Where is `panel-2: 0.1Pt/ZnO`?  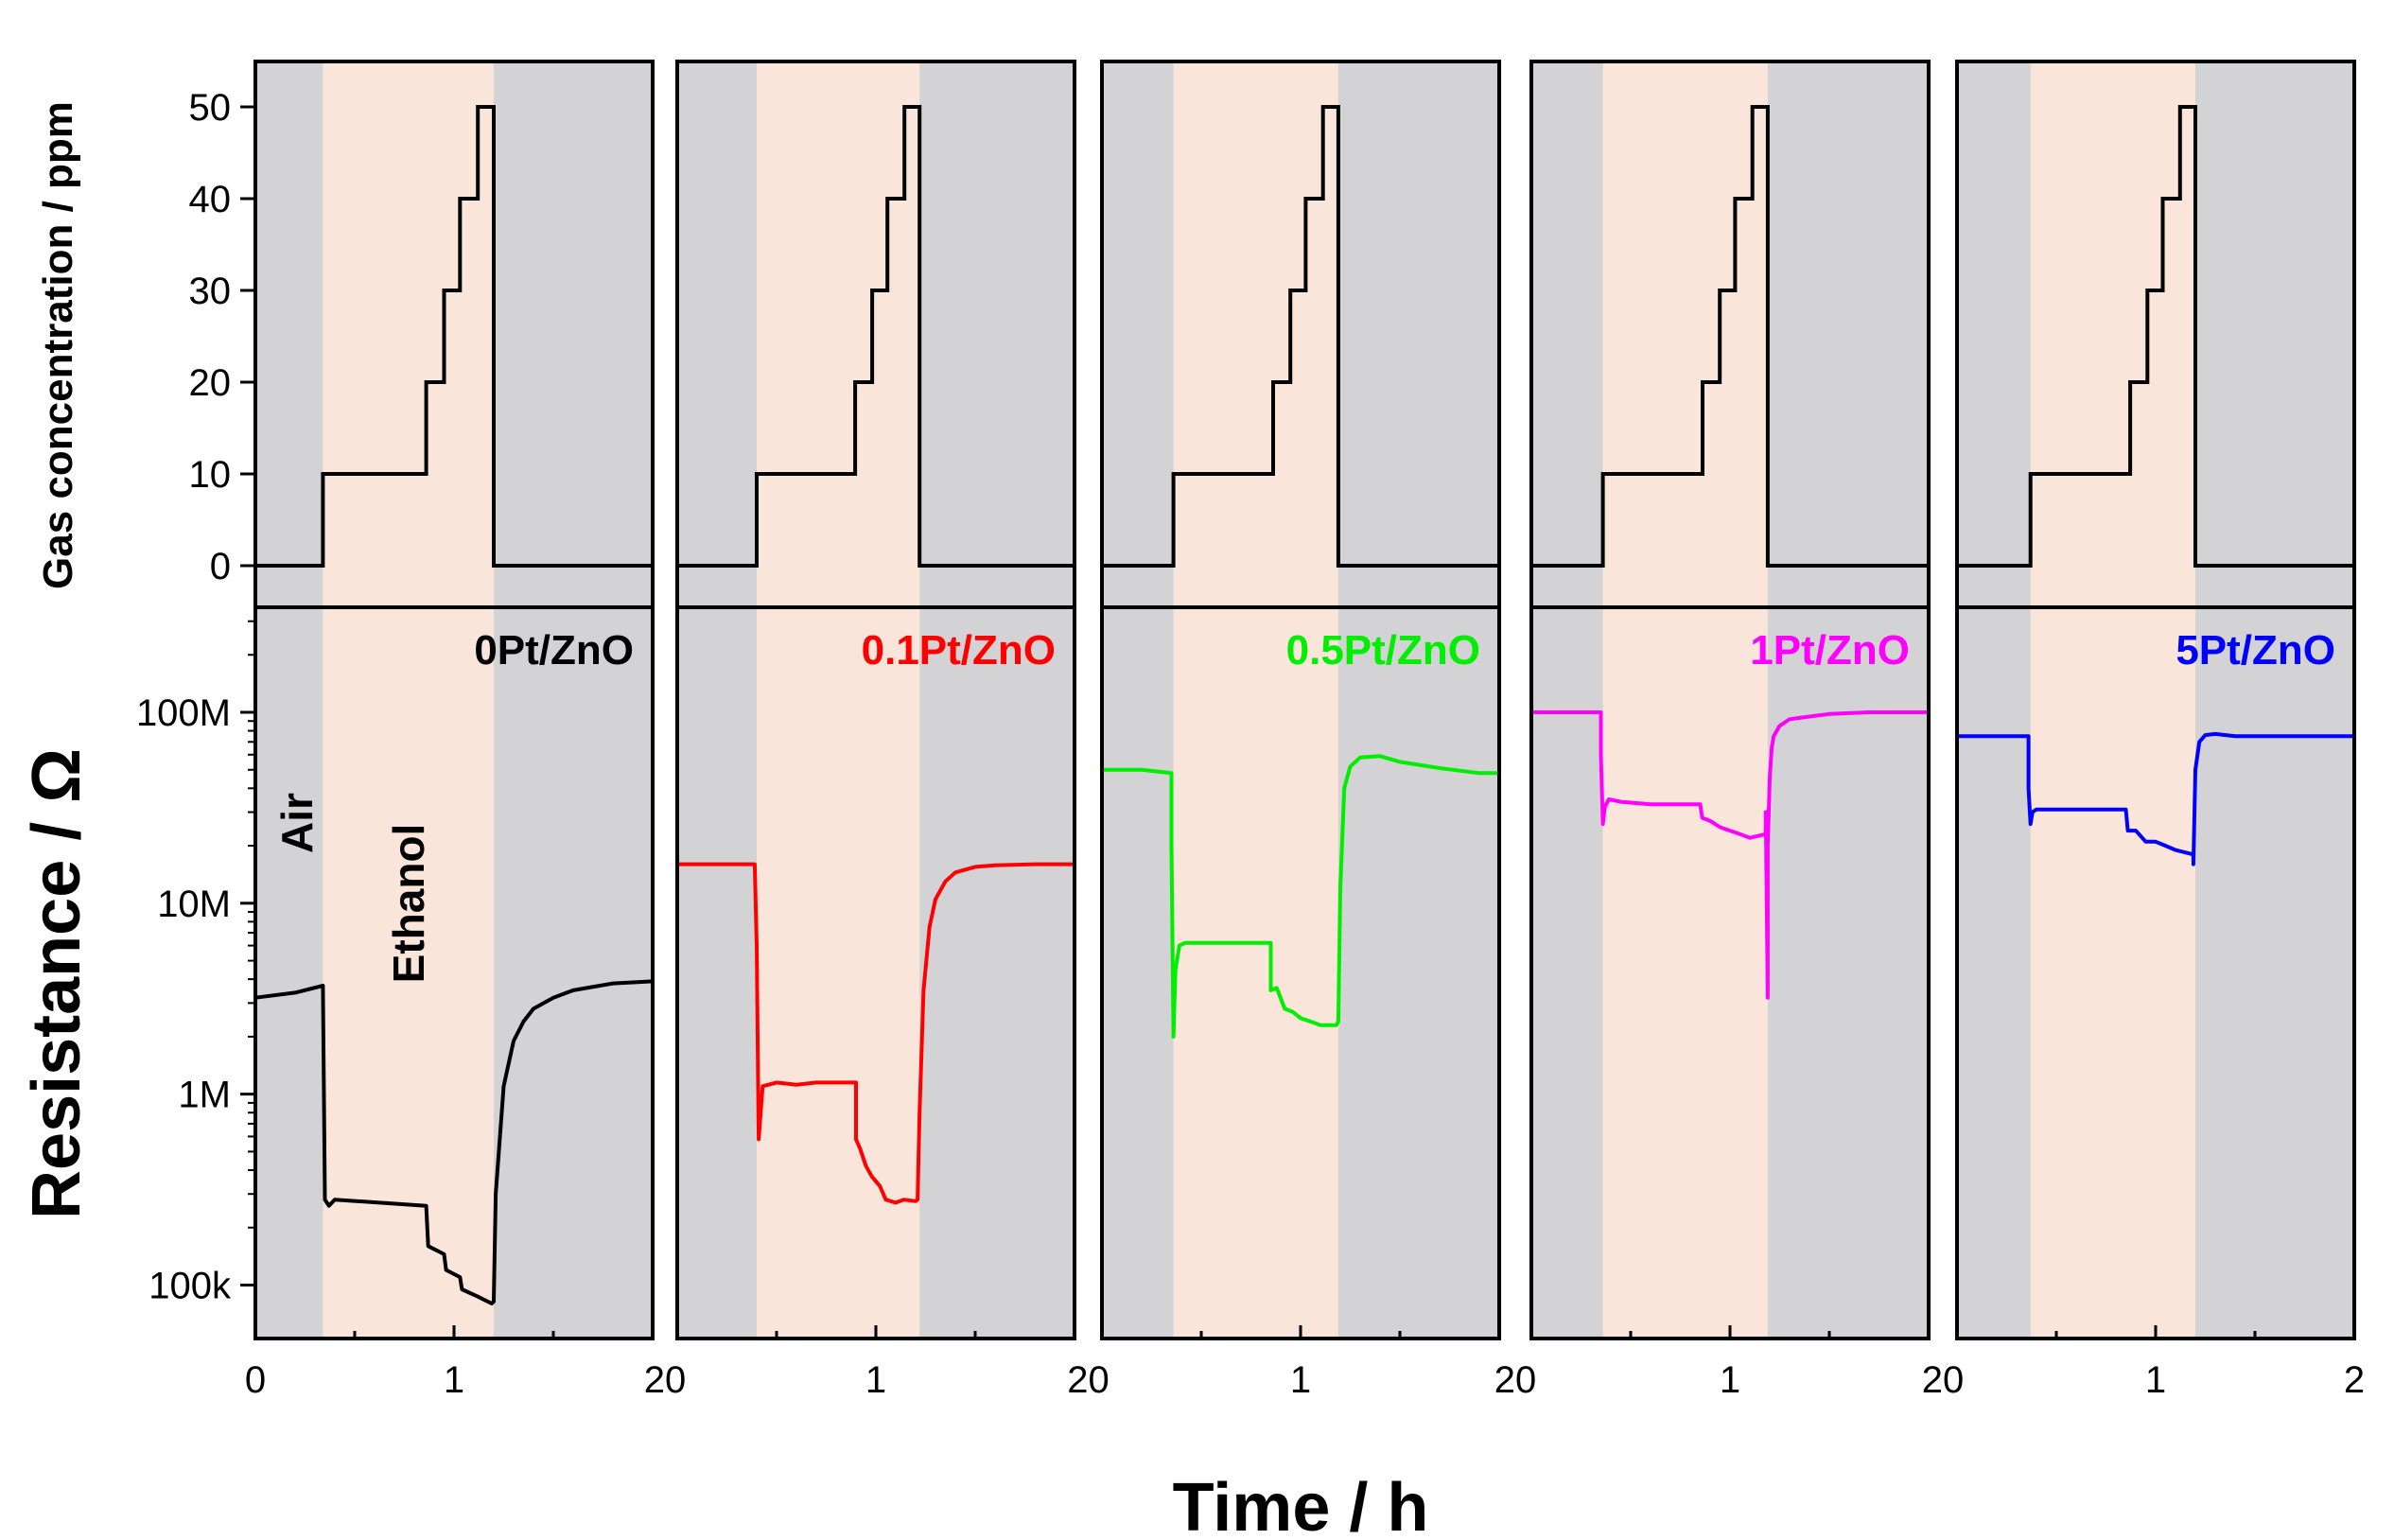 panel-2: 0.1Pt/ZnO is located at coordinates (875, 700).